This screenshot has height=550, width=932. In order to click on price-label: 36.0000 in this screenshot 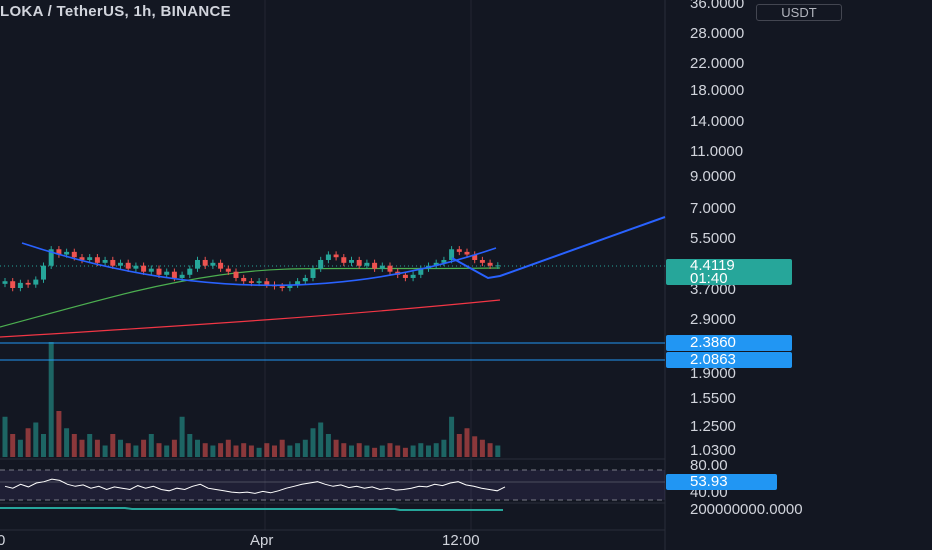, I will do `click(717, 6)`.